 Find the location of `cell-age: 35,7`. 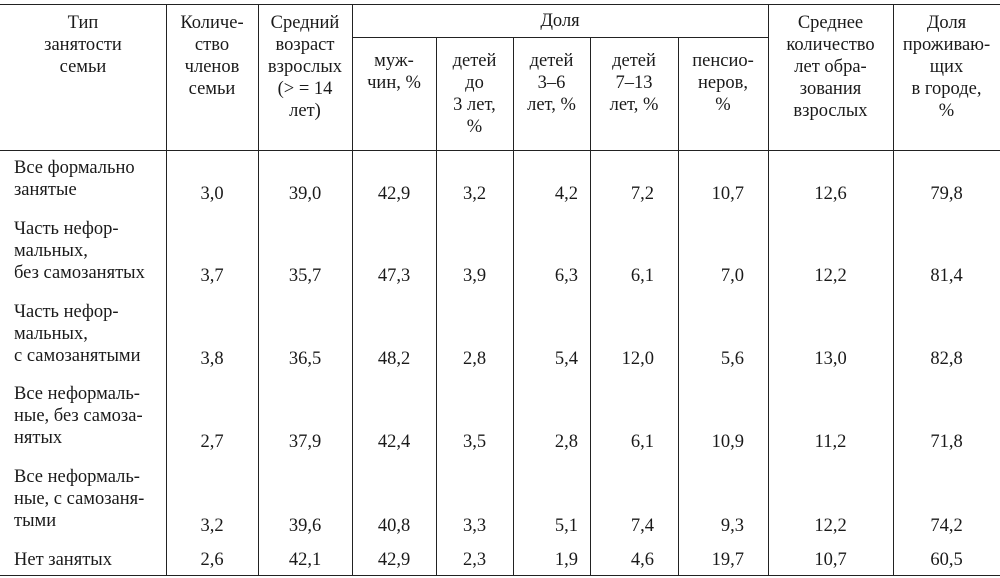

cell-age: 35,7 is located at coordinates (305, 276).